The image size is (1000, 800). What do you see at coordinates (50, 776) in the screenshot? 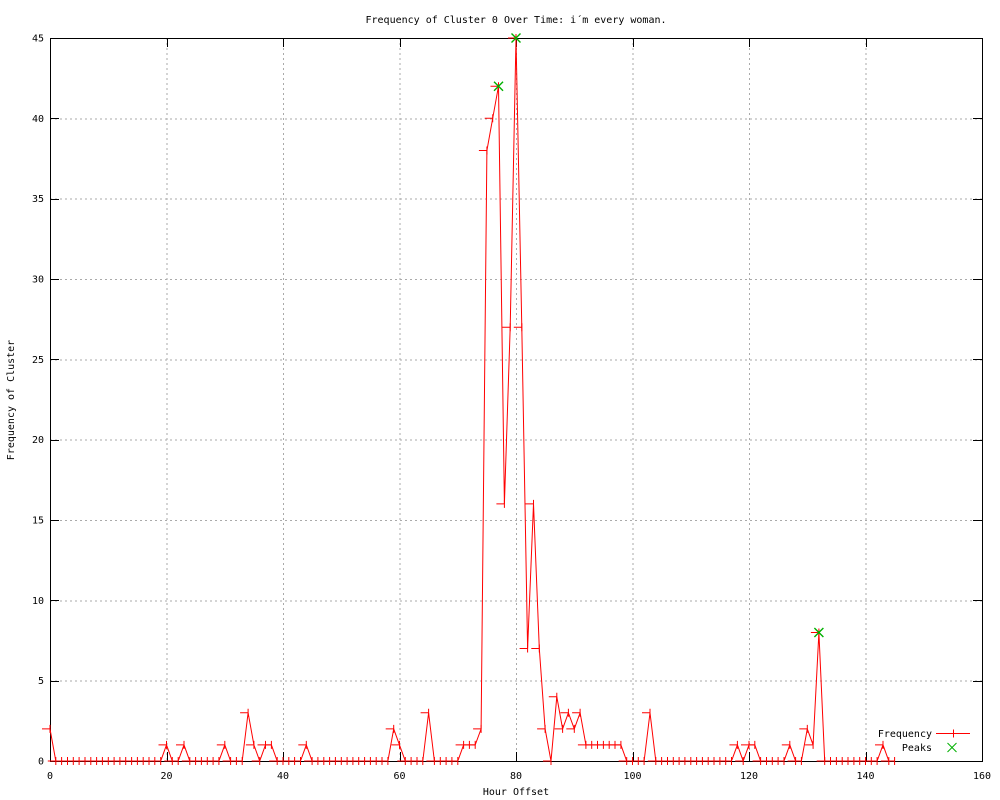
I see `x-tick-label: 0` at bounding box center [50, 776].